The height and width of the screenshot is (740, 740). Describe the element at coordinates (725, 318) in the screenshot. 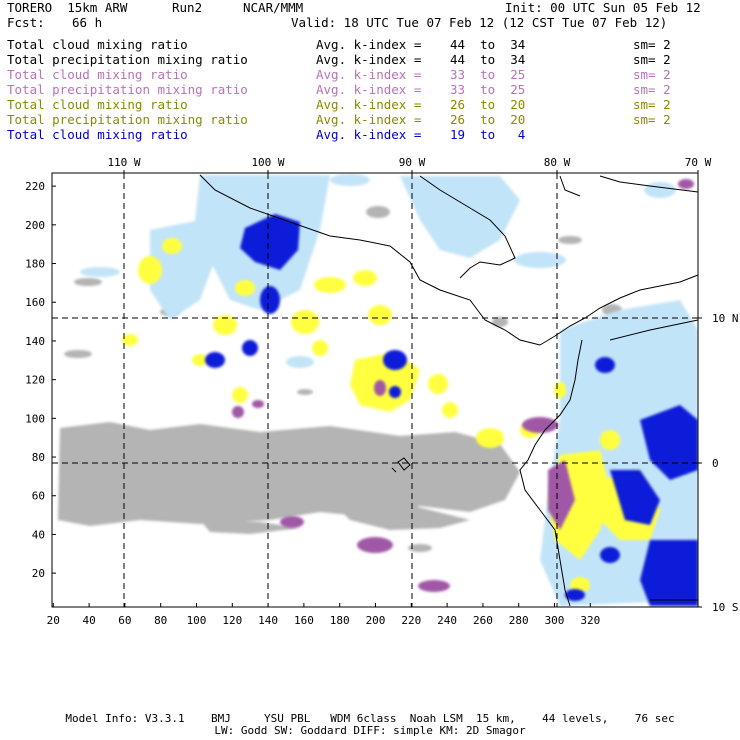

I see `latitude-label: 10 N` at that location.